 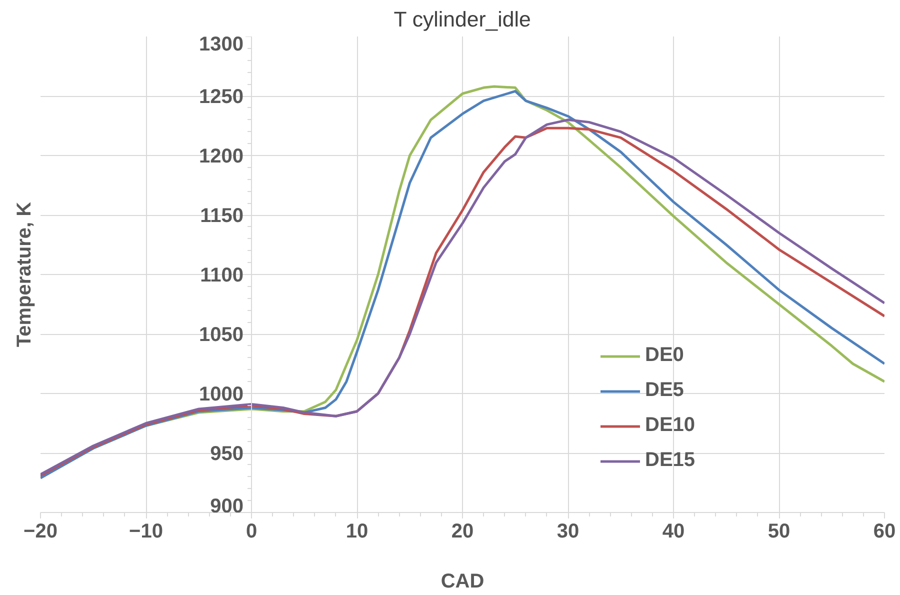 What do you see at coordinates (462, 581) in the screenshot?
I see `x-axis-title: CAD` at bounding box center [462, 581].